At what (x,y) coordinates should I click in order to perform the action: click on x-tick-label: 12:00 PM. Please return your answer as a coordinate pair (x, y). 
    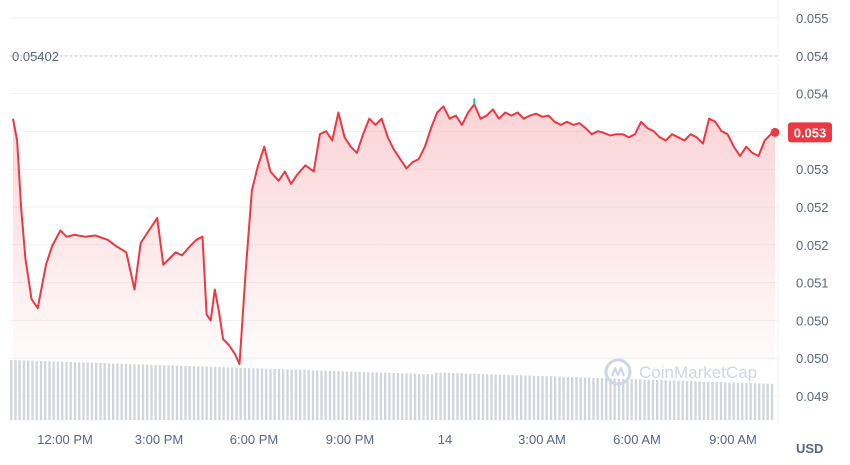
    Looking at the image, I should click on (65, 439).